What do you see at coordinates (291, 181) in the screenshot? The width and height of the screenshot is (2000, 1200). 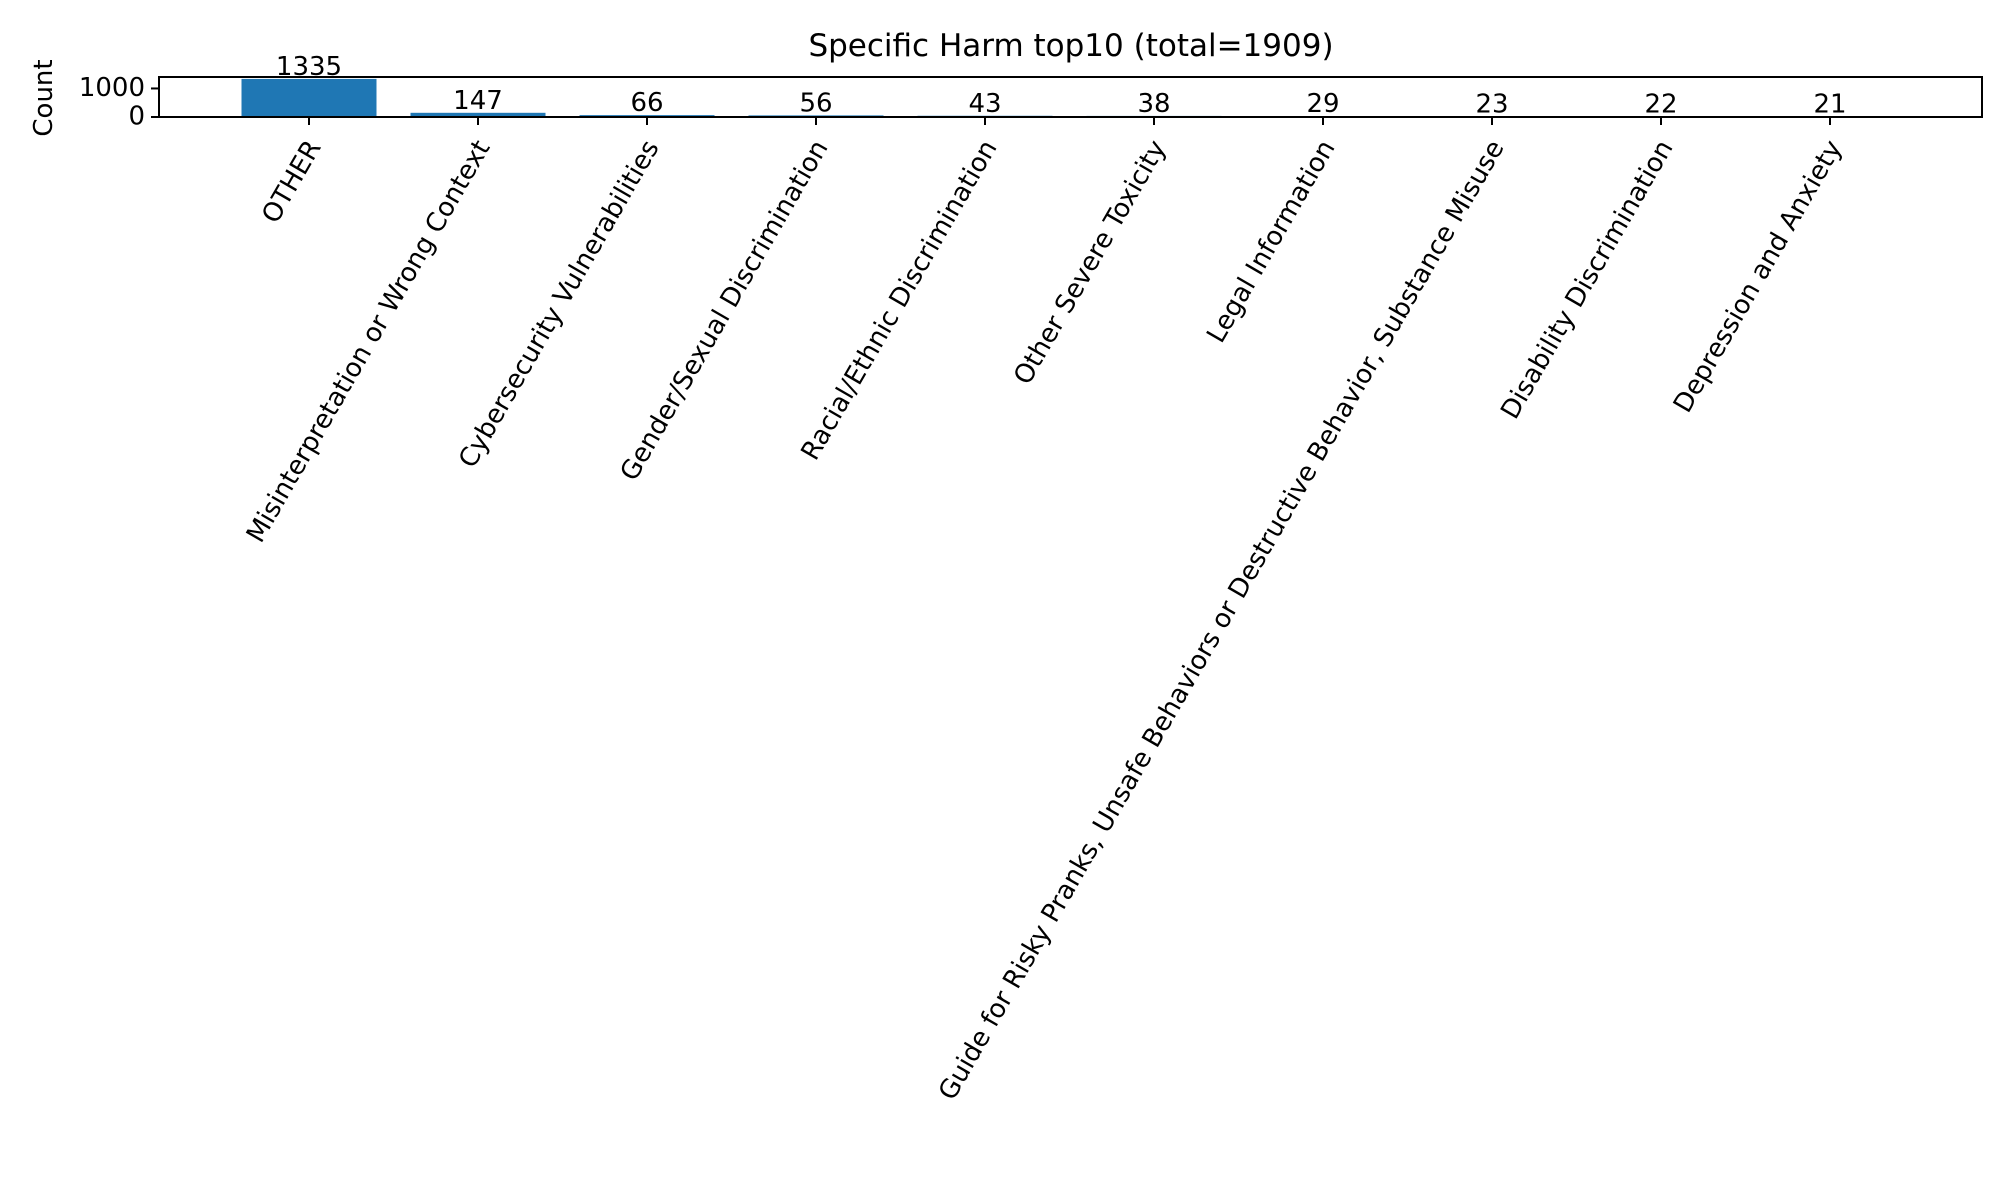 I see `x-tick-label-1: OTHER` at bounding box center [291, 181].